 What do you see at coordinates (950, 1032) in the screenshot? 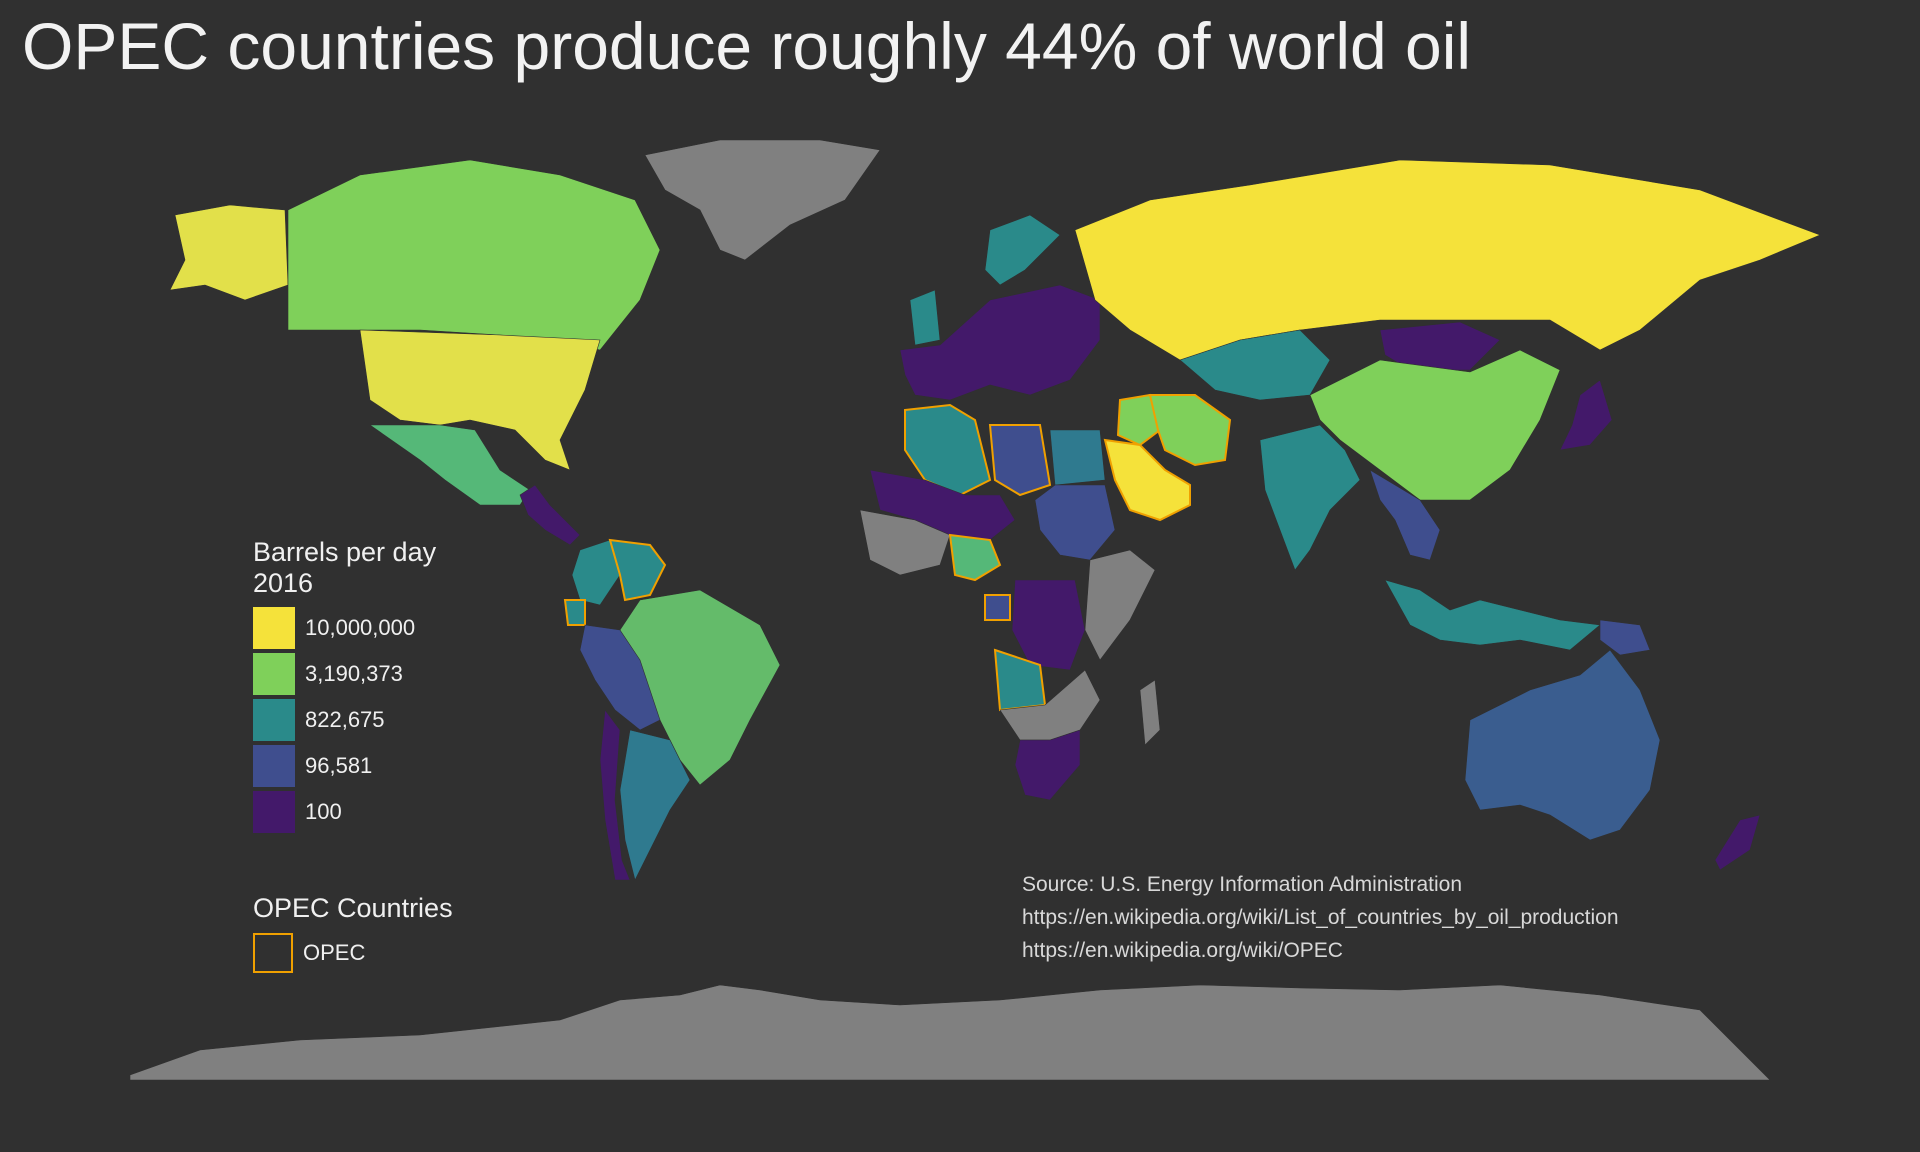
I see `region-antarctica` at bounding box center [950, 1032].